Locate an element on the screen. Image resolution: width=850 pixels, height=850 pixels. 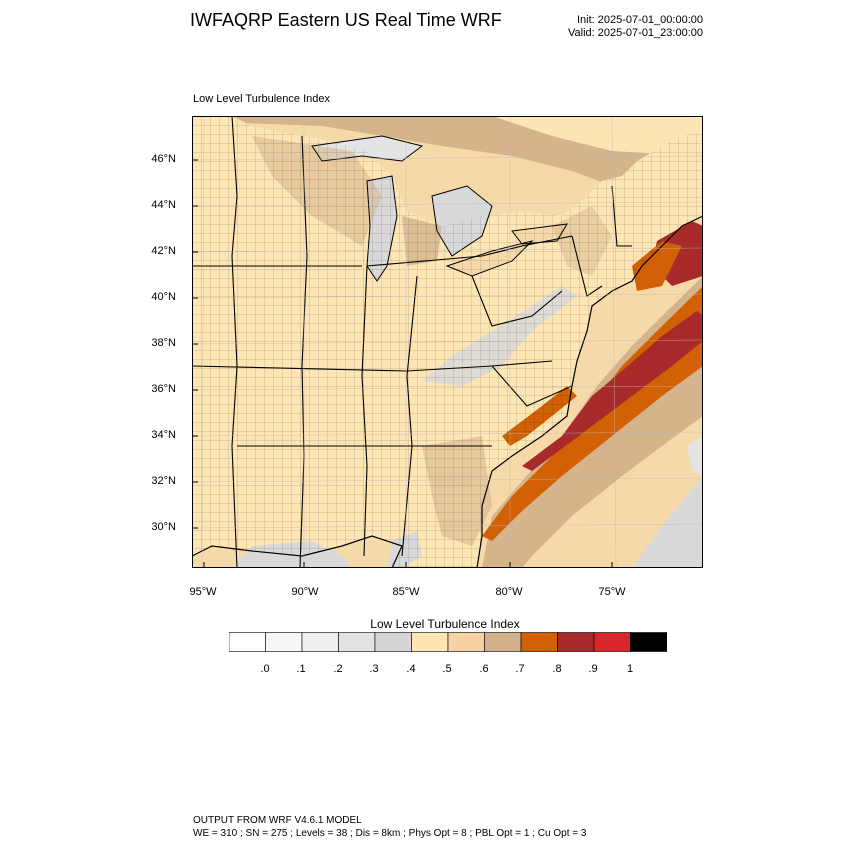
lat-label-40n: 40°N is located at coordinates (163, 297).